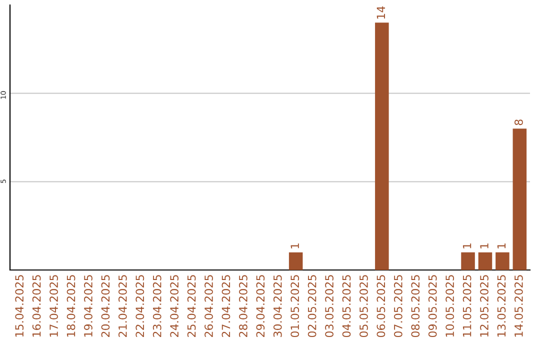 The height and width of the screenshot is (340, 540). I want to click on x-tick-label: 26.04.2025, so click(208, 306).